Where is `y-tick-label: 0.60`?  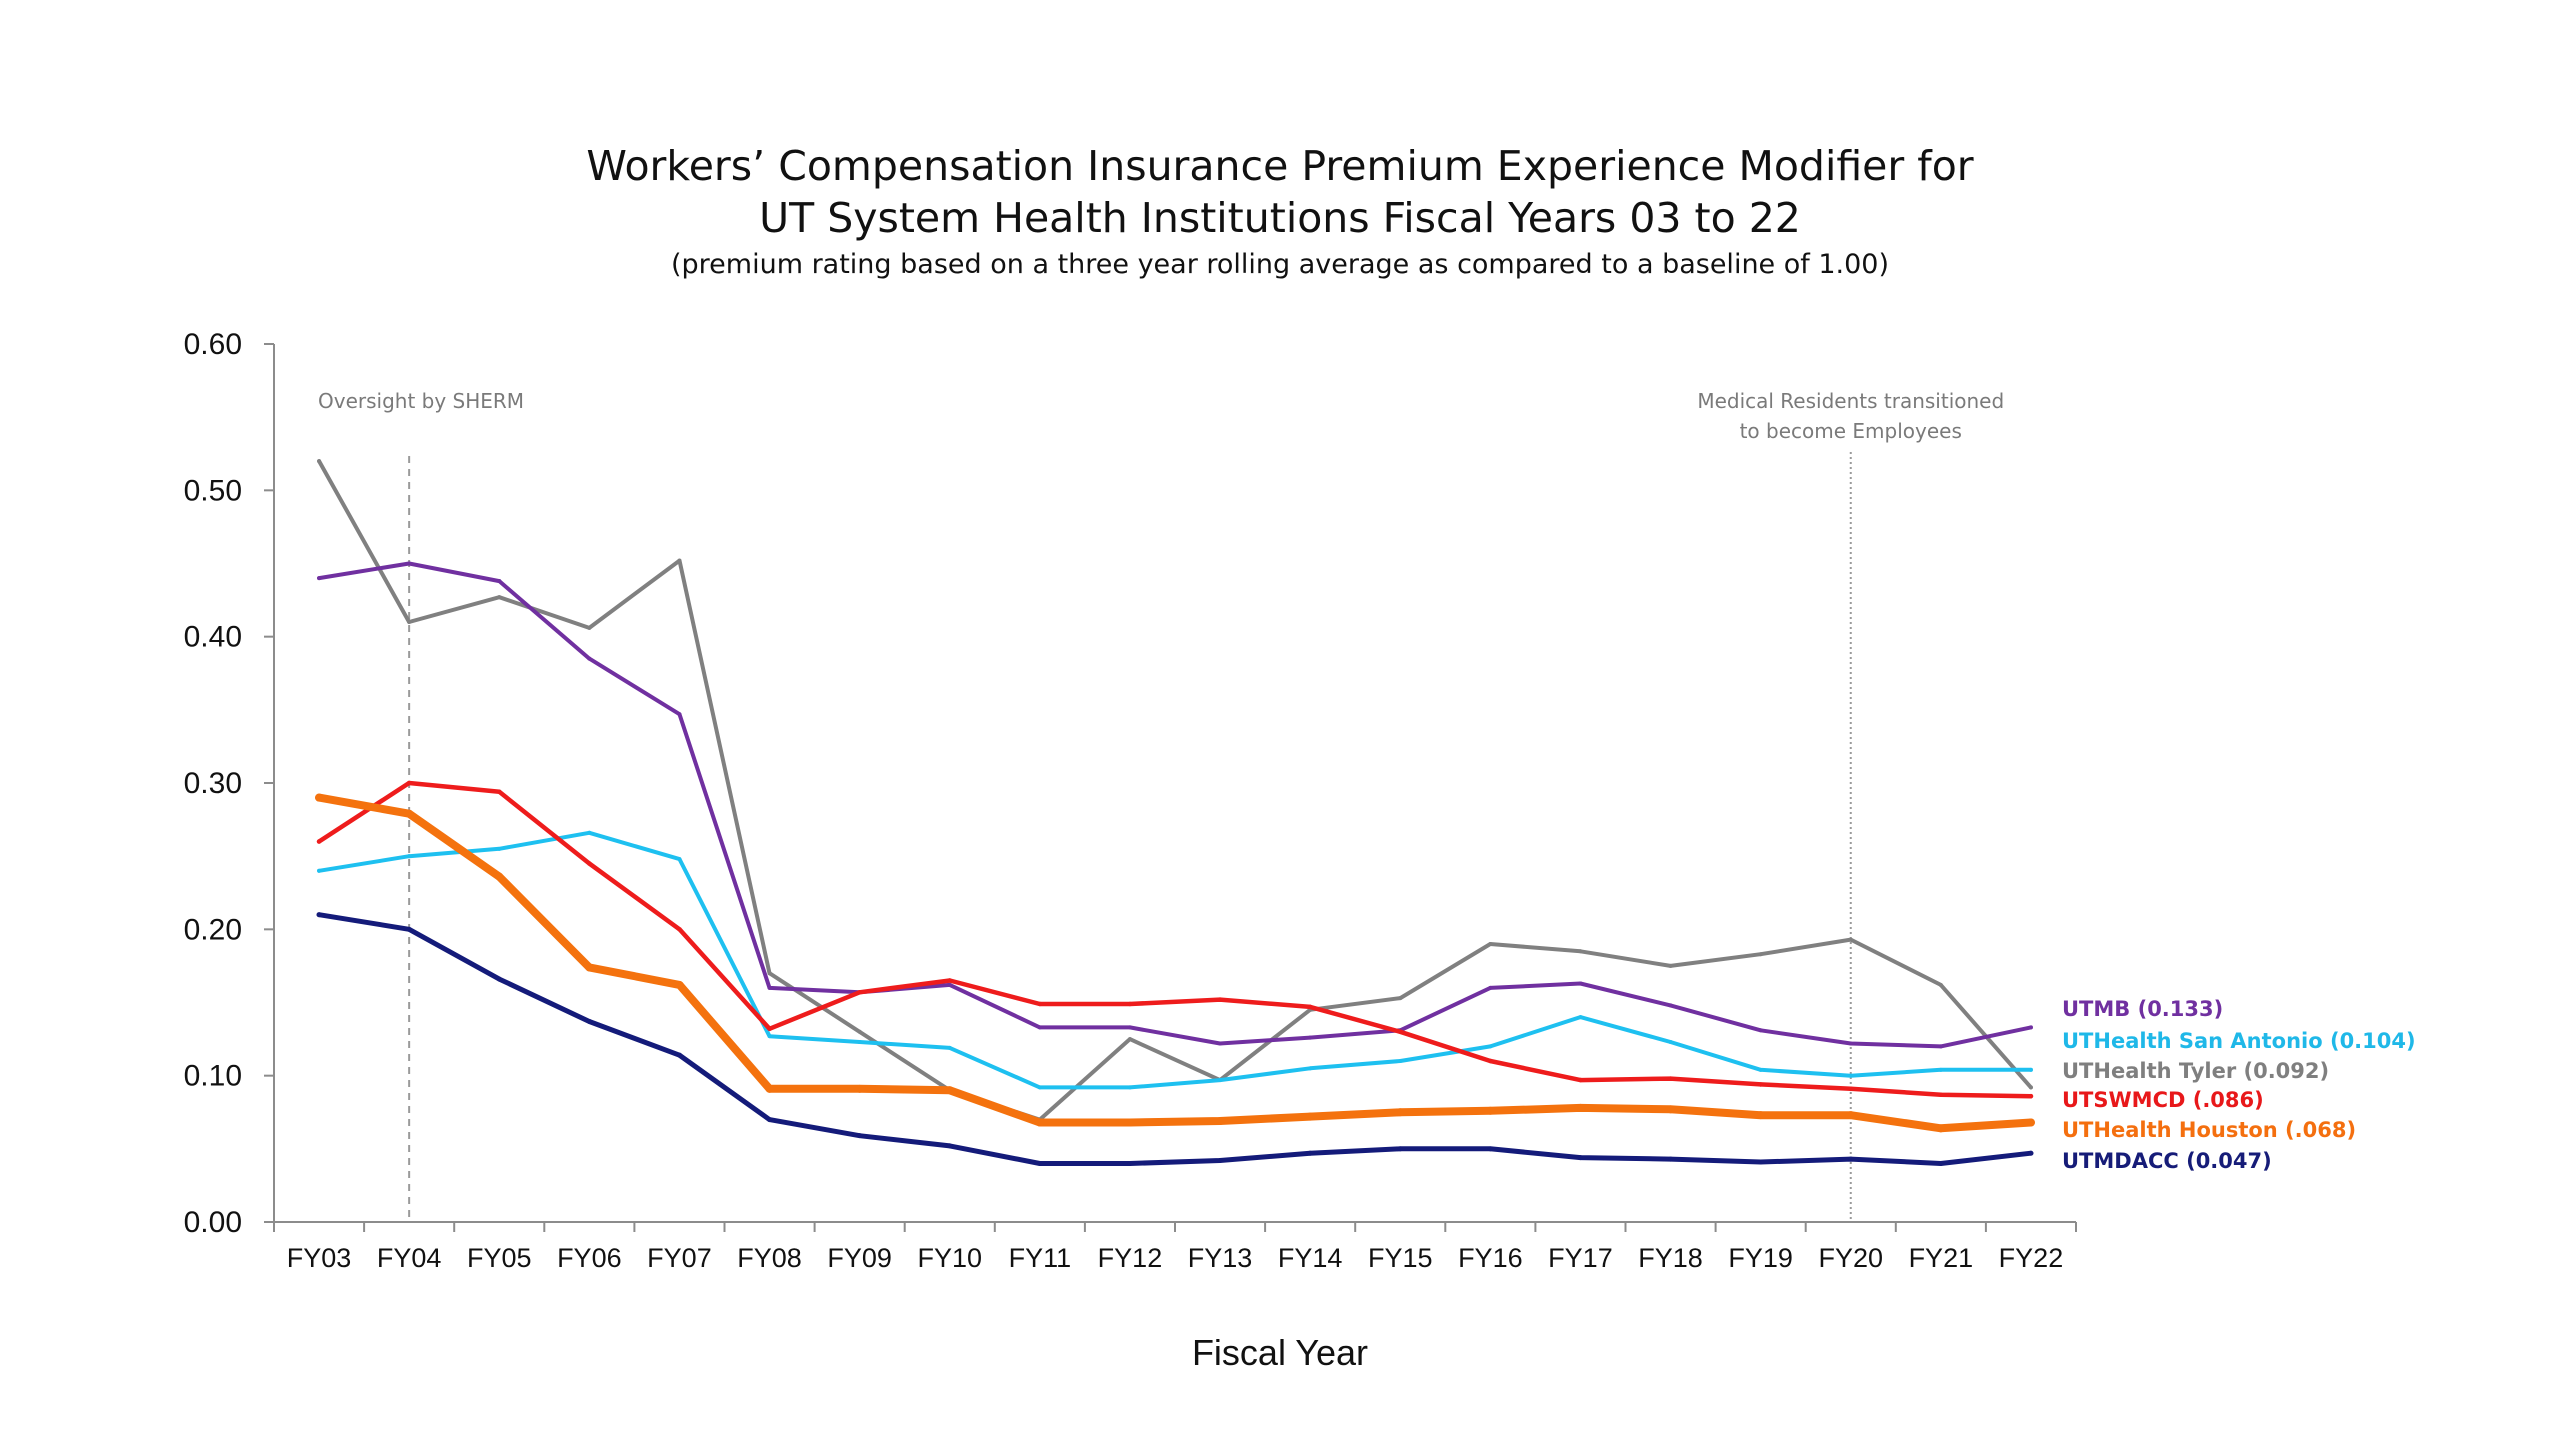
y-tick-label: 0.60 is located at coordinates (213, 344).